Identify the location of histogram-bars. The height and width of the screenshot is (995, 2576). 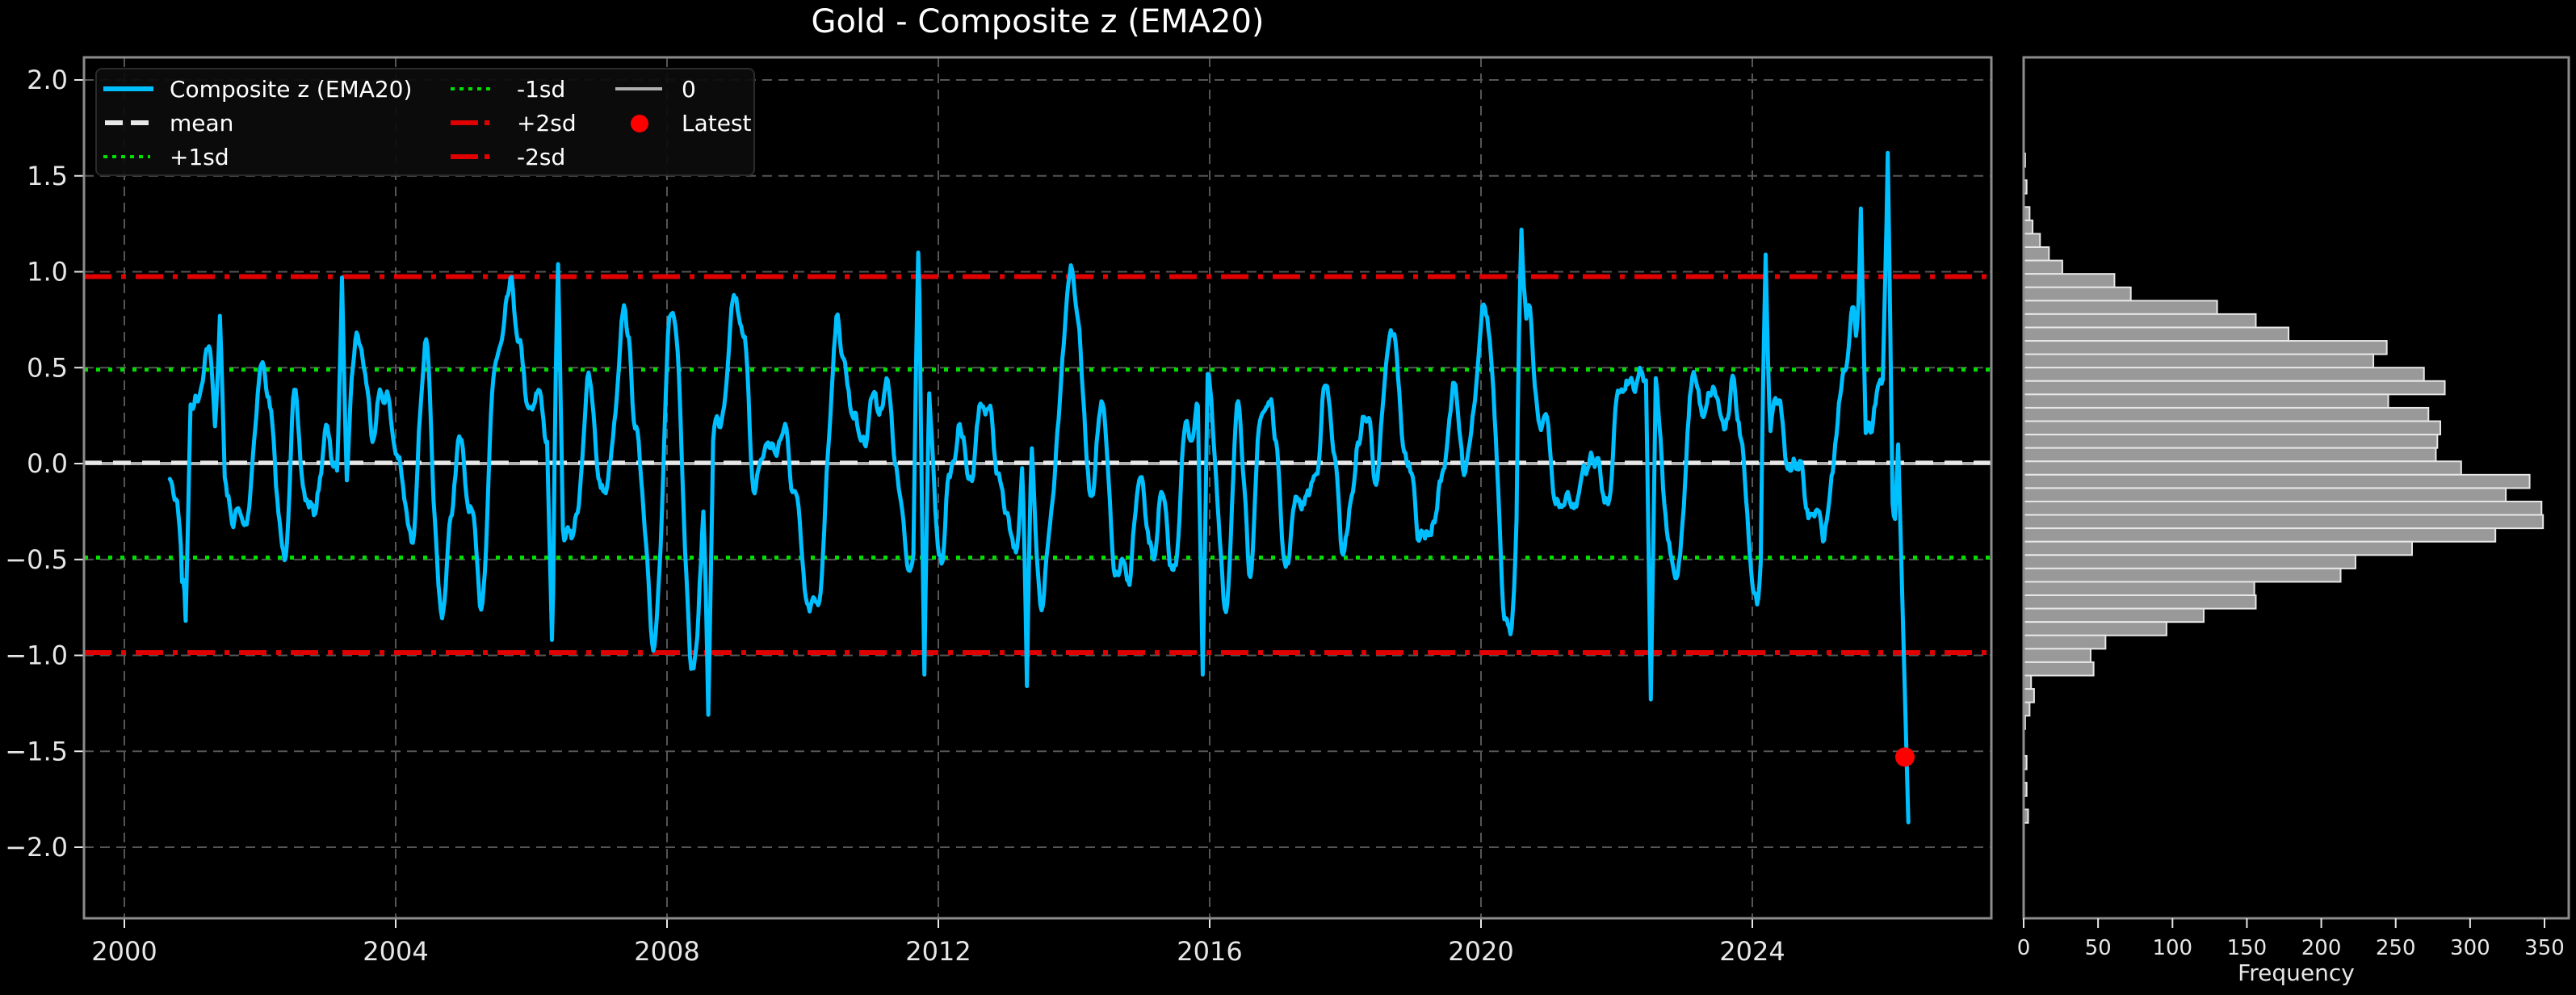
(2284, 488).